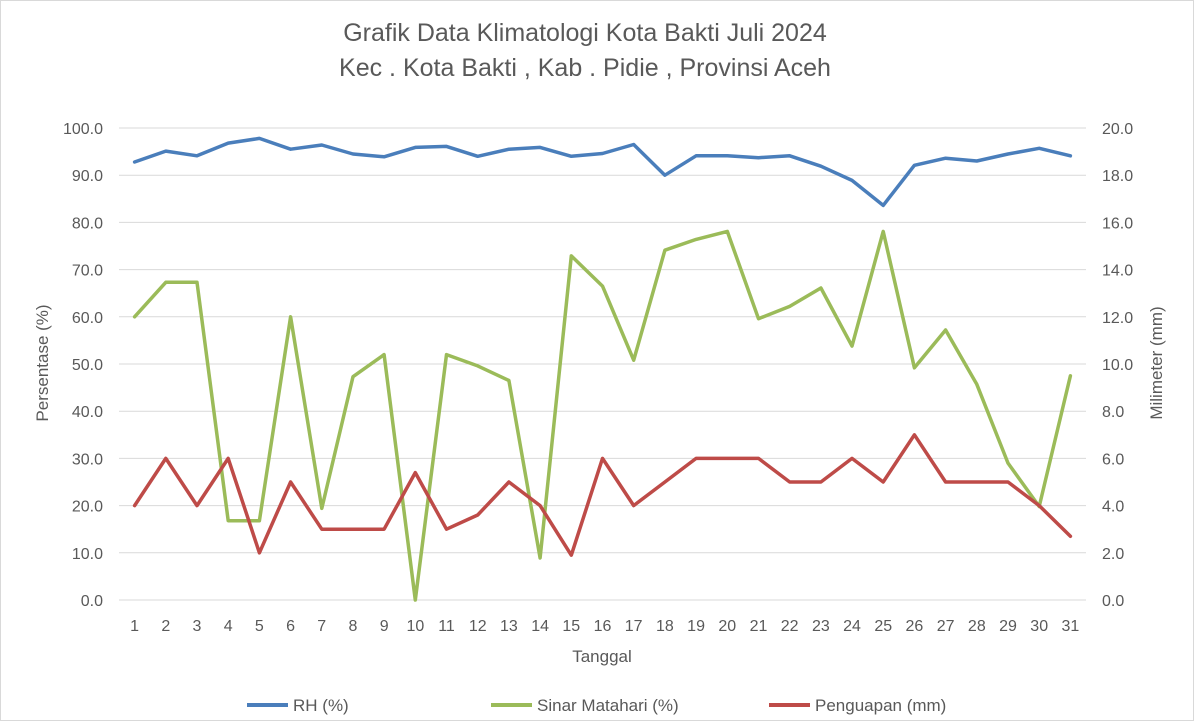 The height and width of the screenshot is (722, 1194). What do you see at coordinates (290, 626) in the screenshot?
I see `x-tick-label: 6` at bounding box center [290, 626].